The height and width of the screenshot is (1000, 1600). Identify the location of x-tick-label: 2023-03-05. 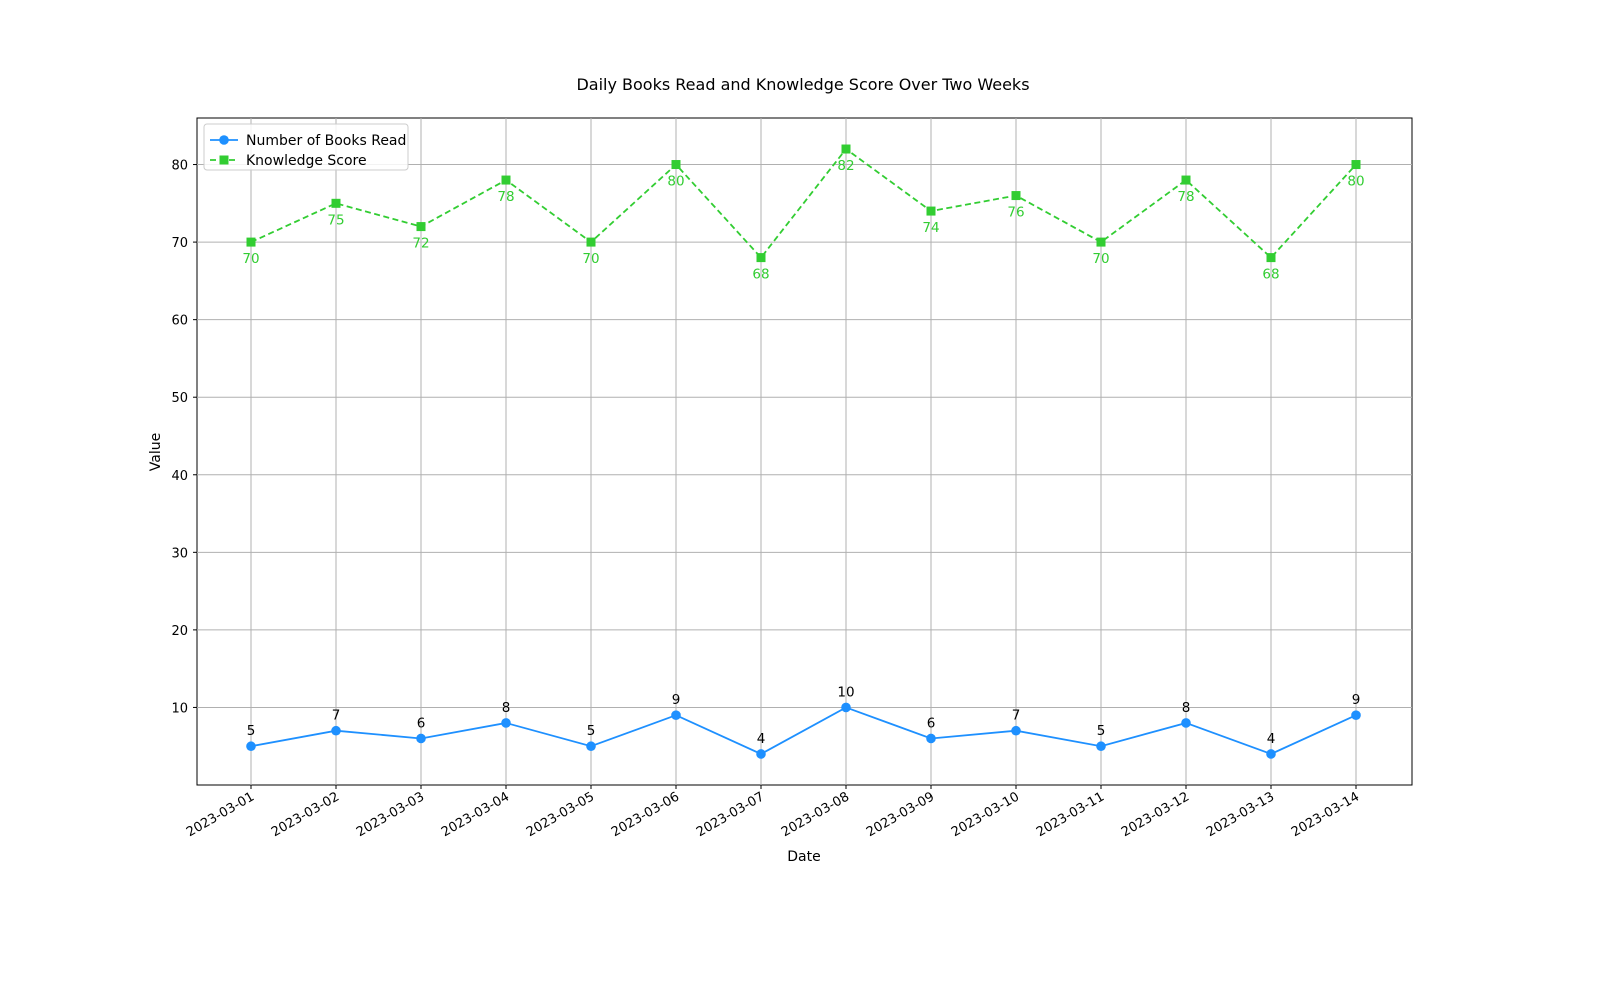
(560, 814).